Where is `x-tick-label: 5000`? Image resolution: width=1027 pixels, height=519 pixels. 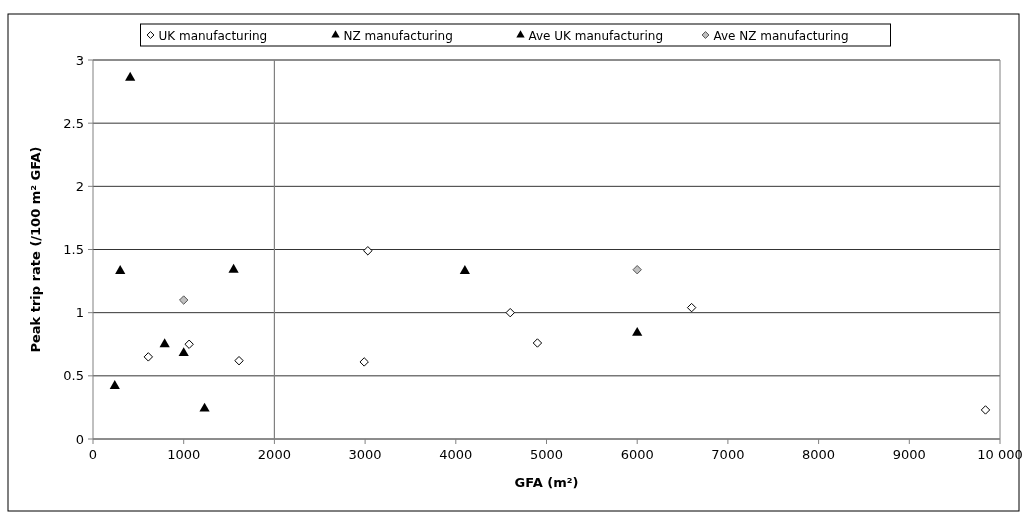 x-tick-label: 5000 is located at coordinates (546, 454).